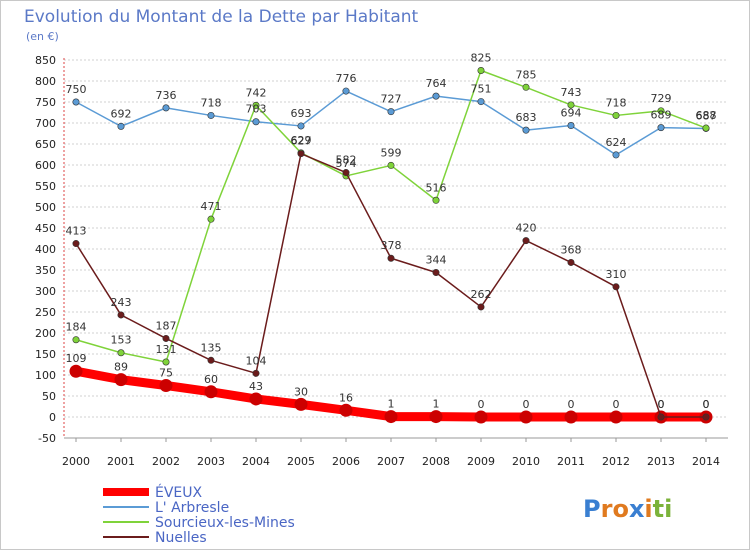 This screenshot has width=750, height=550. What do you see at coordinates (256, 360) in the screenshot?
I see `data-label: 104` at bounding box center [256, 360].